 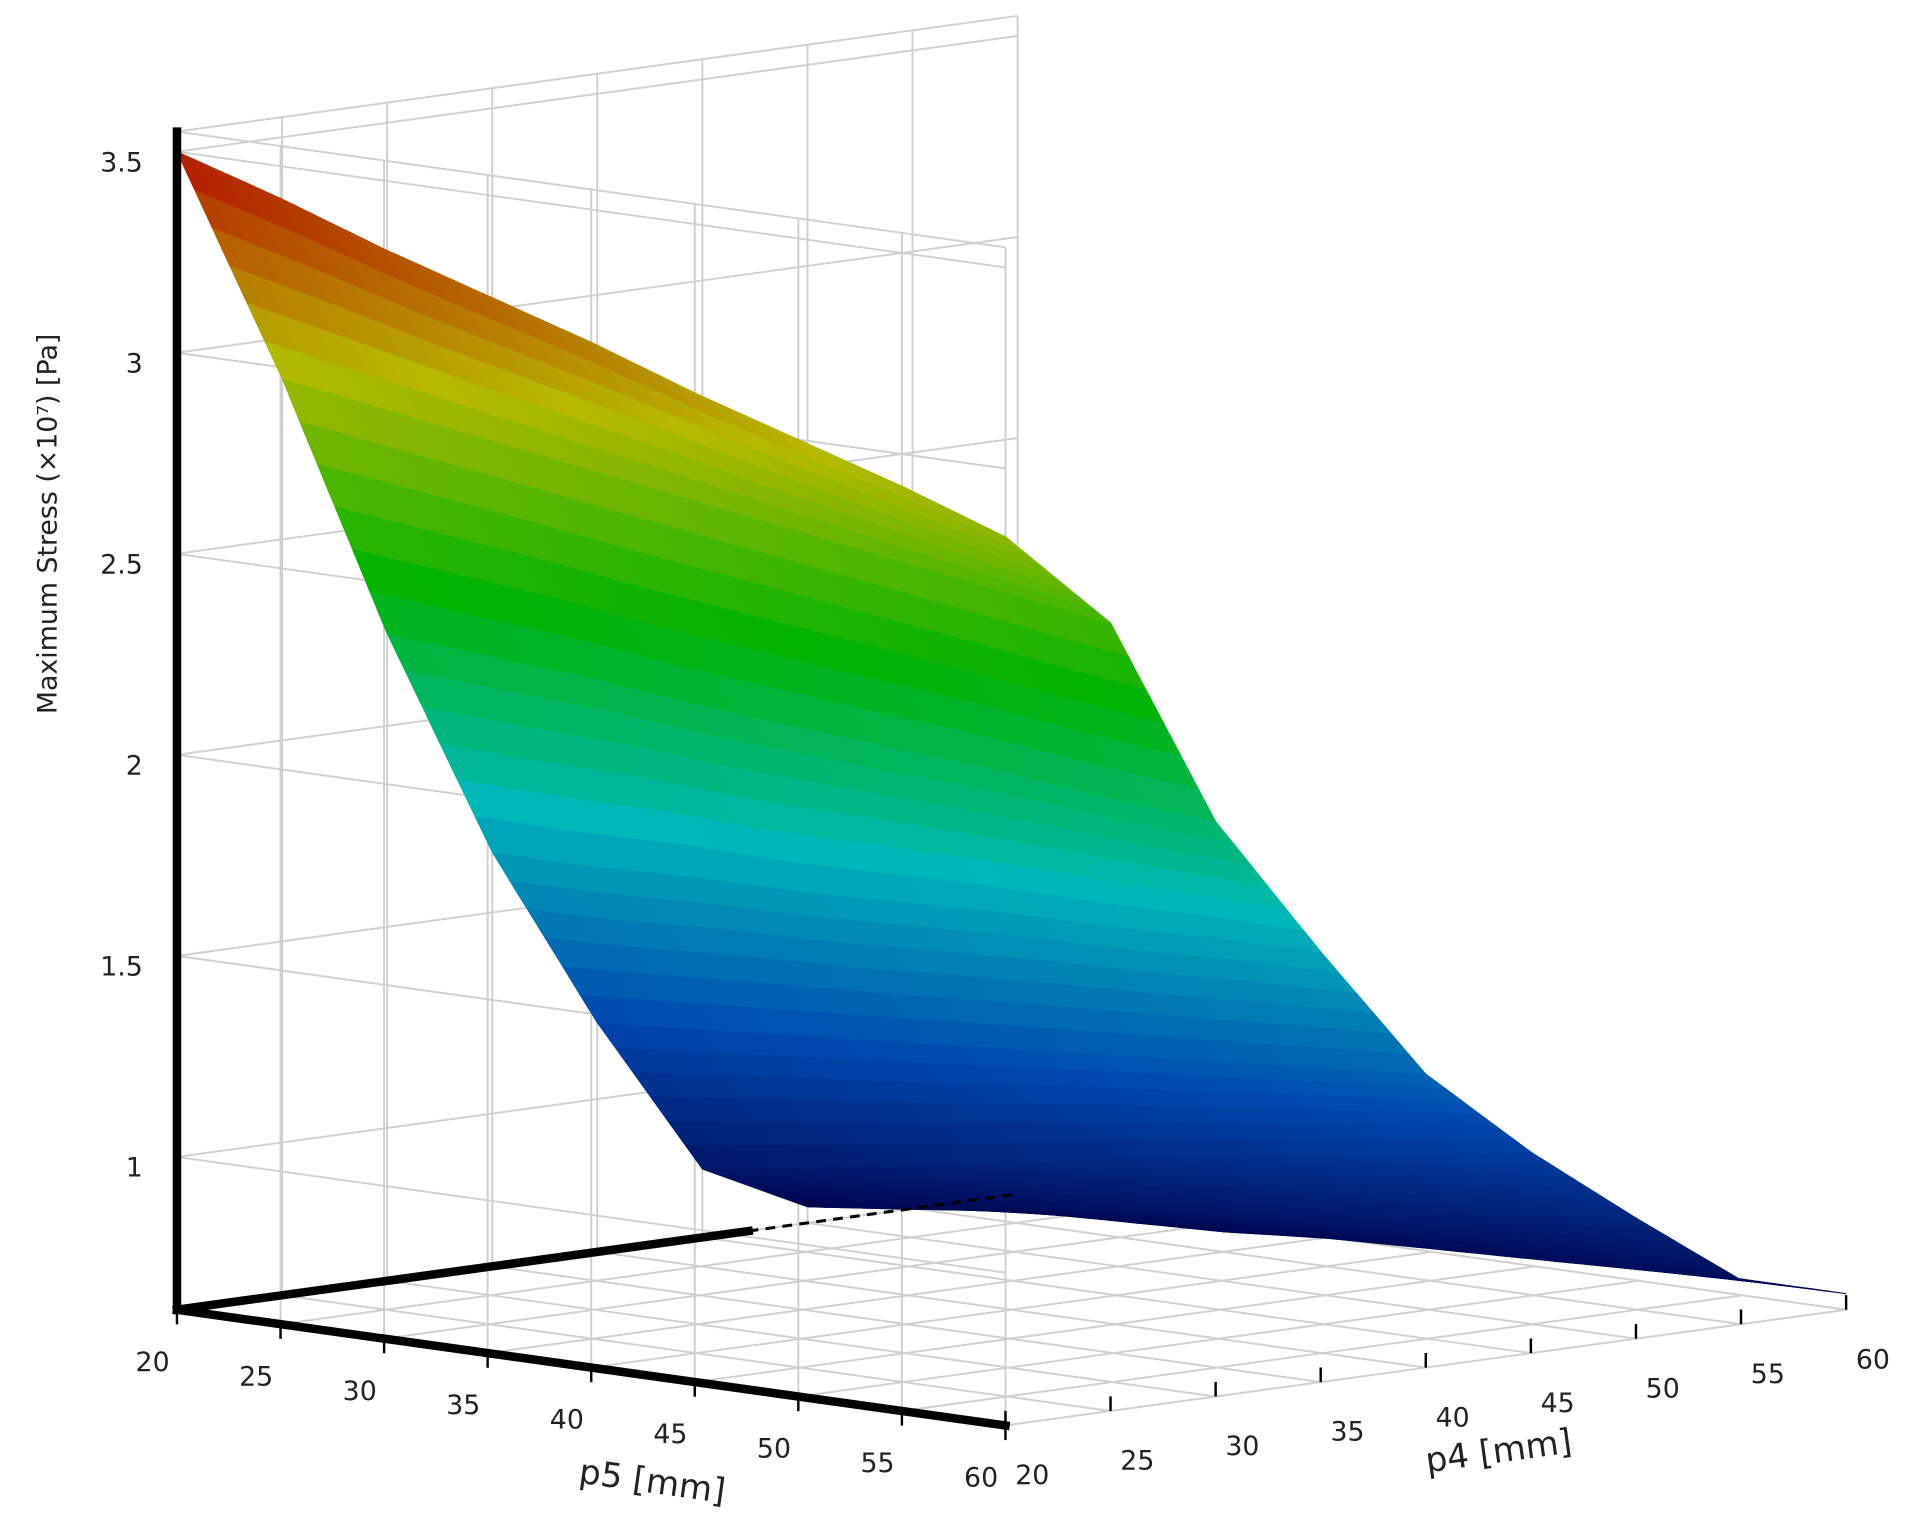 What do you see at coordinates (121, 162) in the screenshot?
I see `z-tick-label: 3.5` at bounding box center [121, 162].